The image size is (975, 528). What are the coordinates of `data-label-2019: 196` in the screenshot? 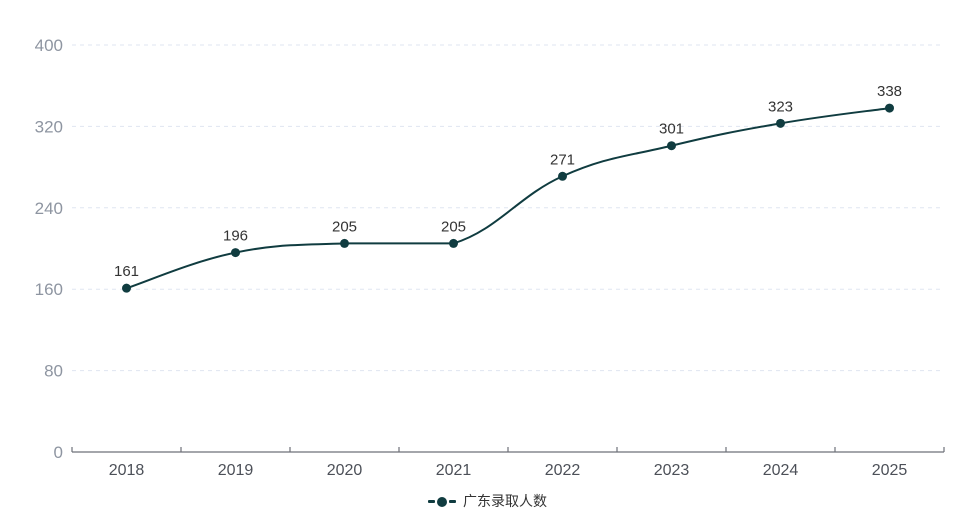 It's located at (235, 236).